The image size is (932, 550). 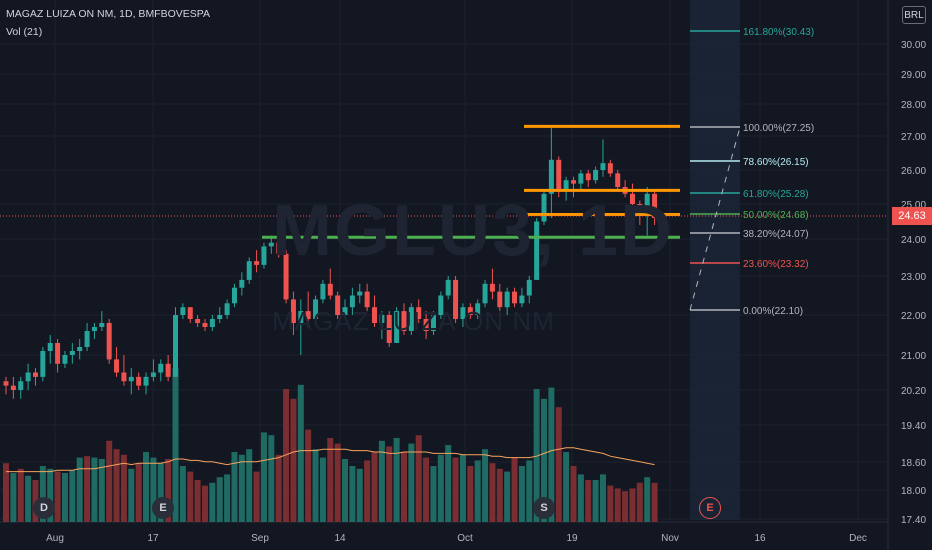 I want to click on time-axis-tick: 16, so click(x=760, y=538).